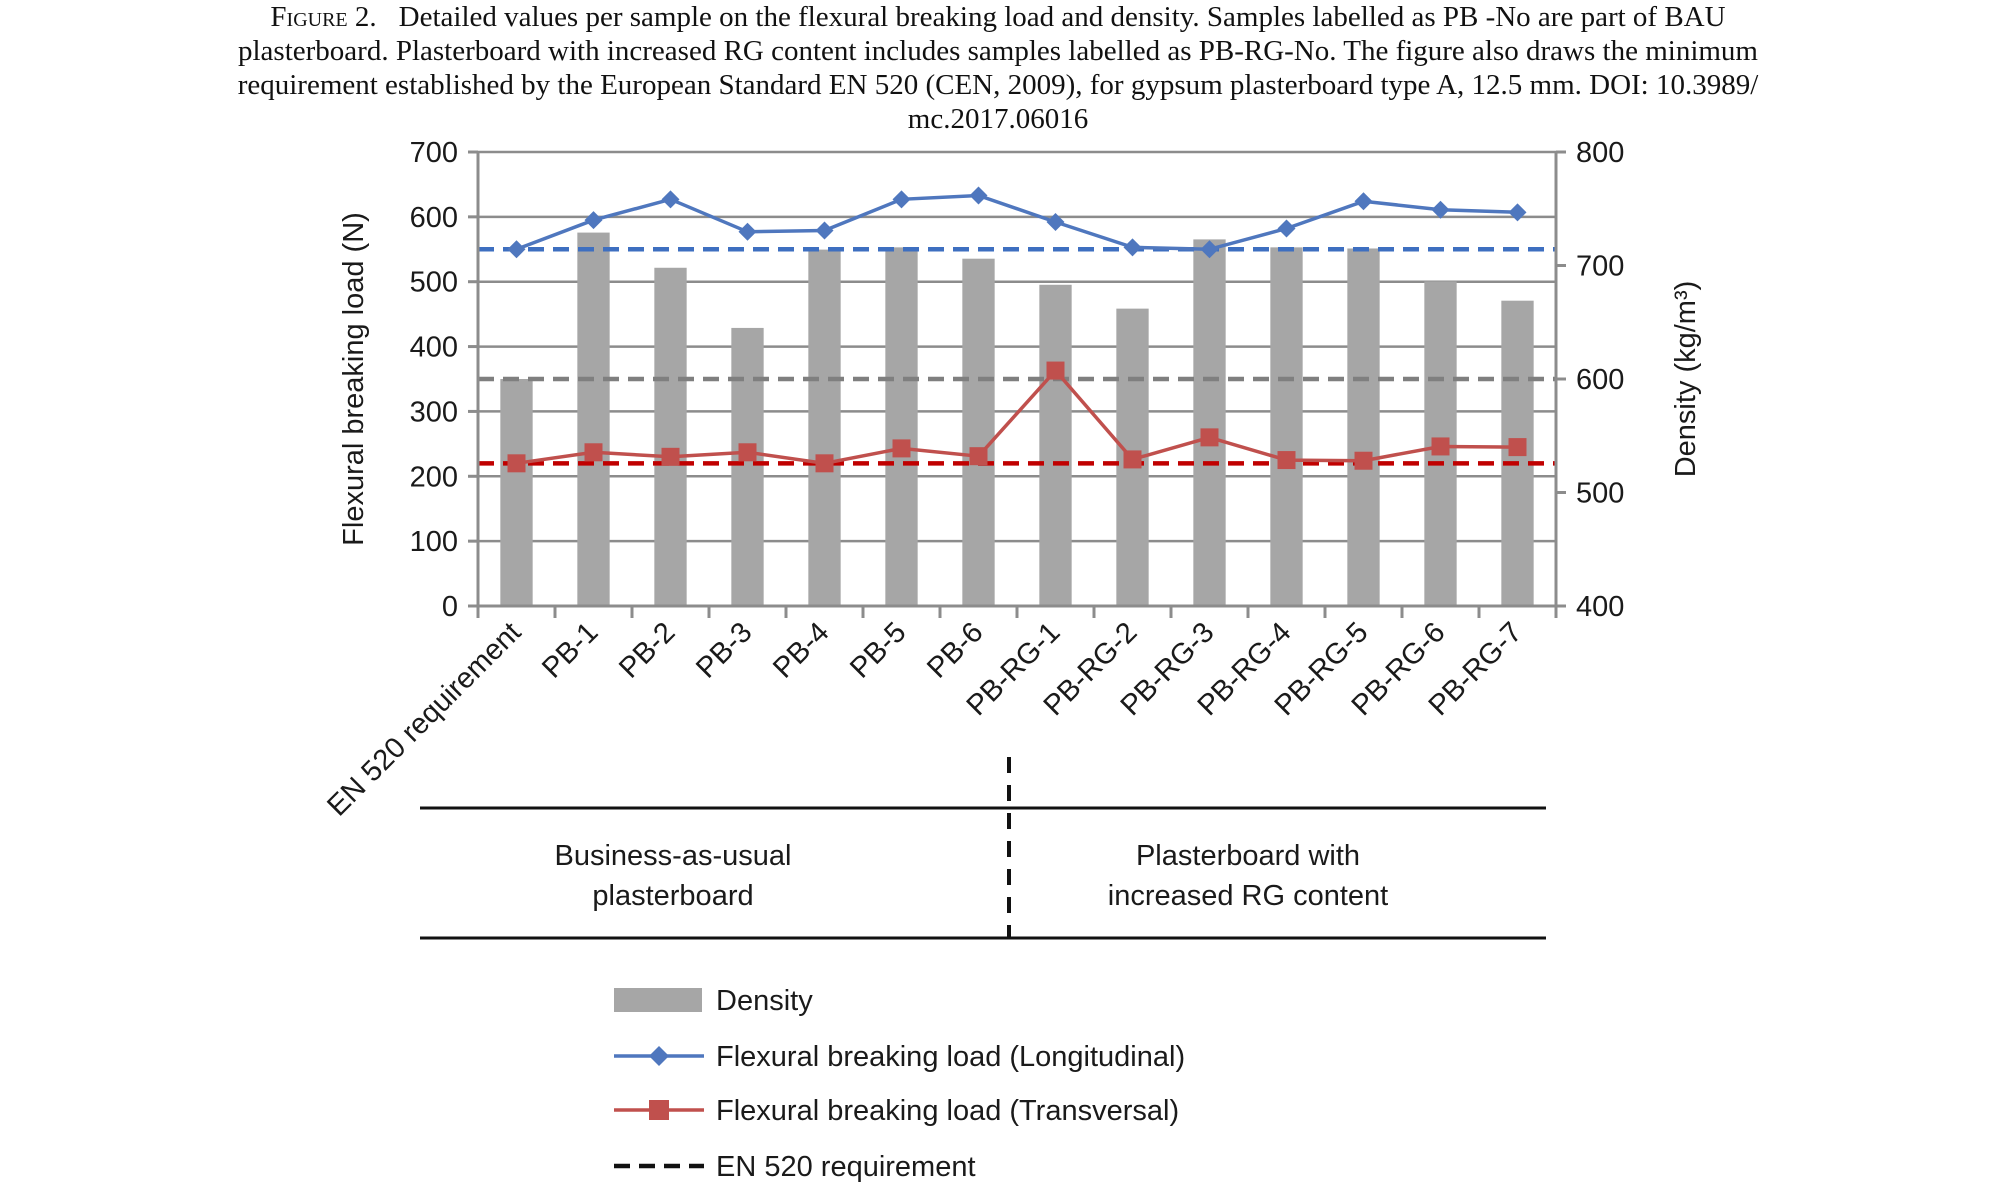  I want to click on load-series, so click(1017, 329).